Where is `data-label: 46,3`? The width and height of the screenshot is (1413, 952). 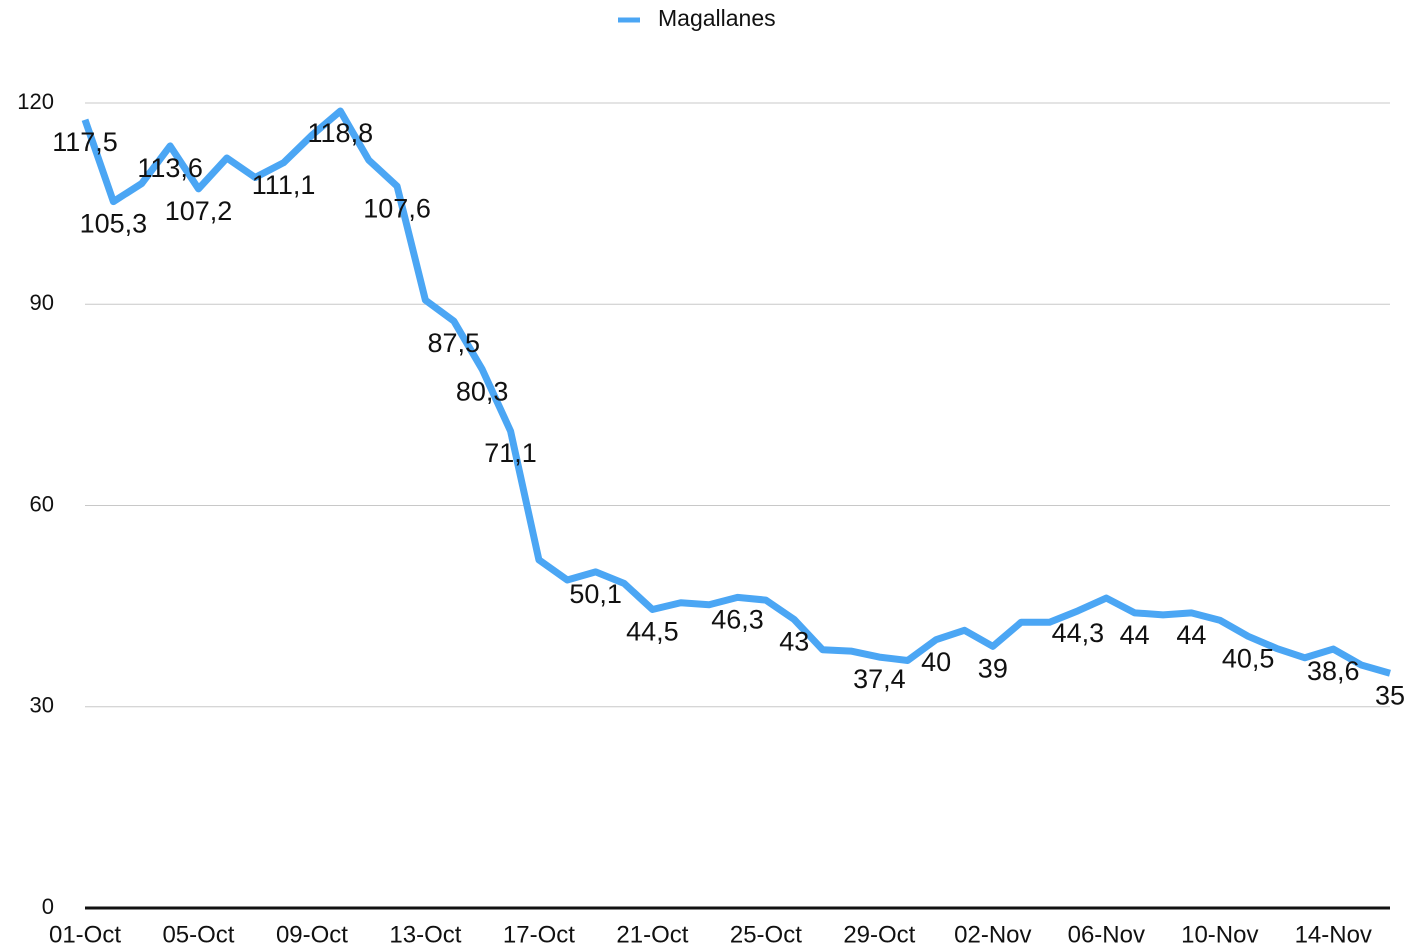 data-label: 46,3 is located at coordinates (737, 620).